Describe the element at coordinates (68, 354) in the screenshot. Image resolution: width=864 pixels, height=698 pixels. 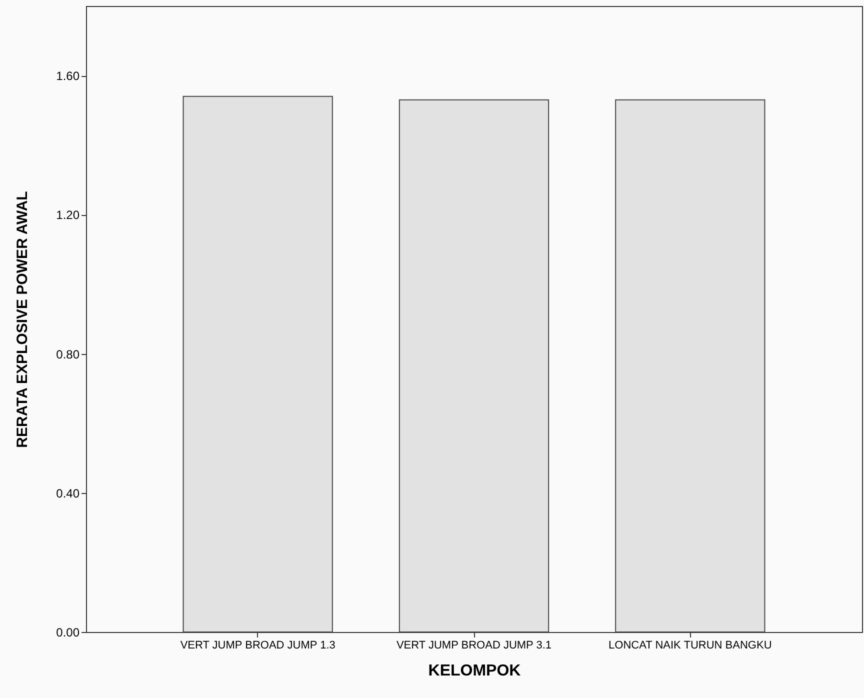
I see `y-tick-label: 0.80` at that location.